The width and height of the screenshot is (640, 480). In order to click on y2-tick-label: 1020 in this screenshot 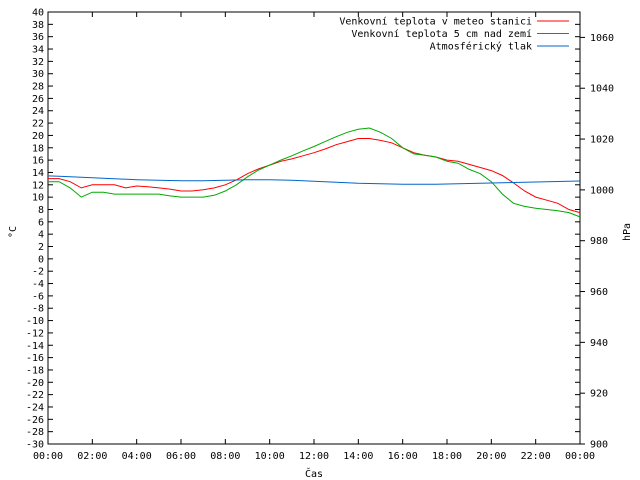, I will do `click(602, 140)`.